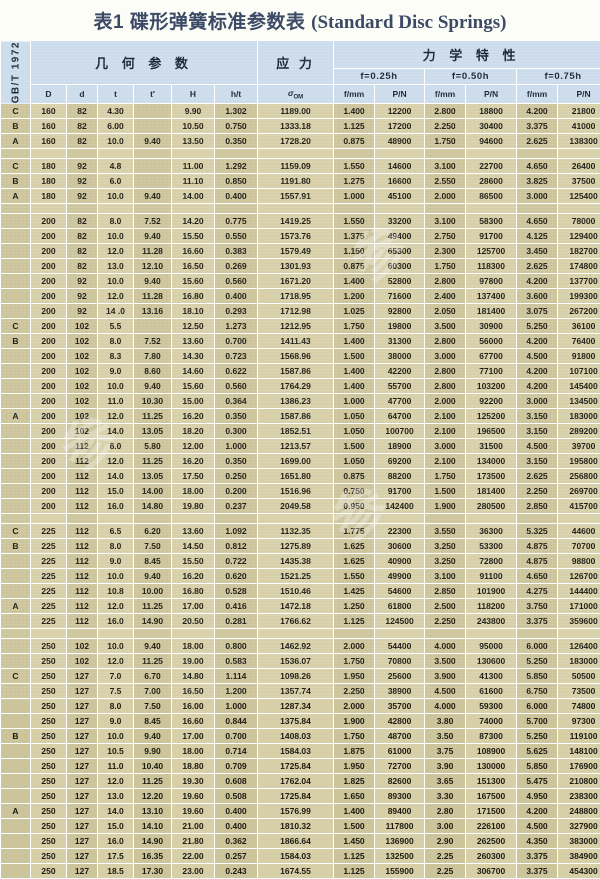  Describe the element at coordinates (153, 721) in the screenshot. I see `cell-thickness-reduced: 8.45` at that location.